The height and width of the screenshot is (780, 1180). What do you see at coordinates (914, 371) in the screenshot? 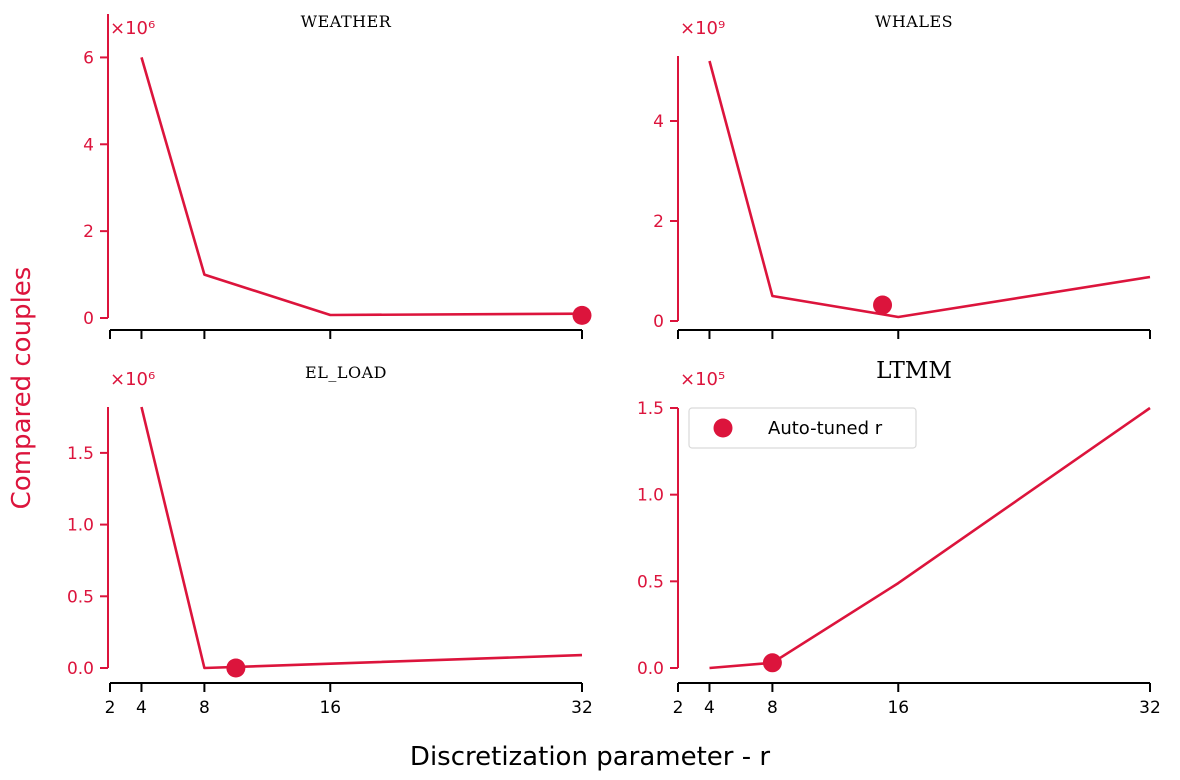
I see `panel-title: LTMM` at bounding box center [914, 371].